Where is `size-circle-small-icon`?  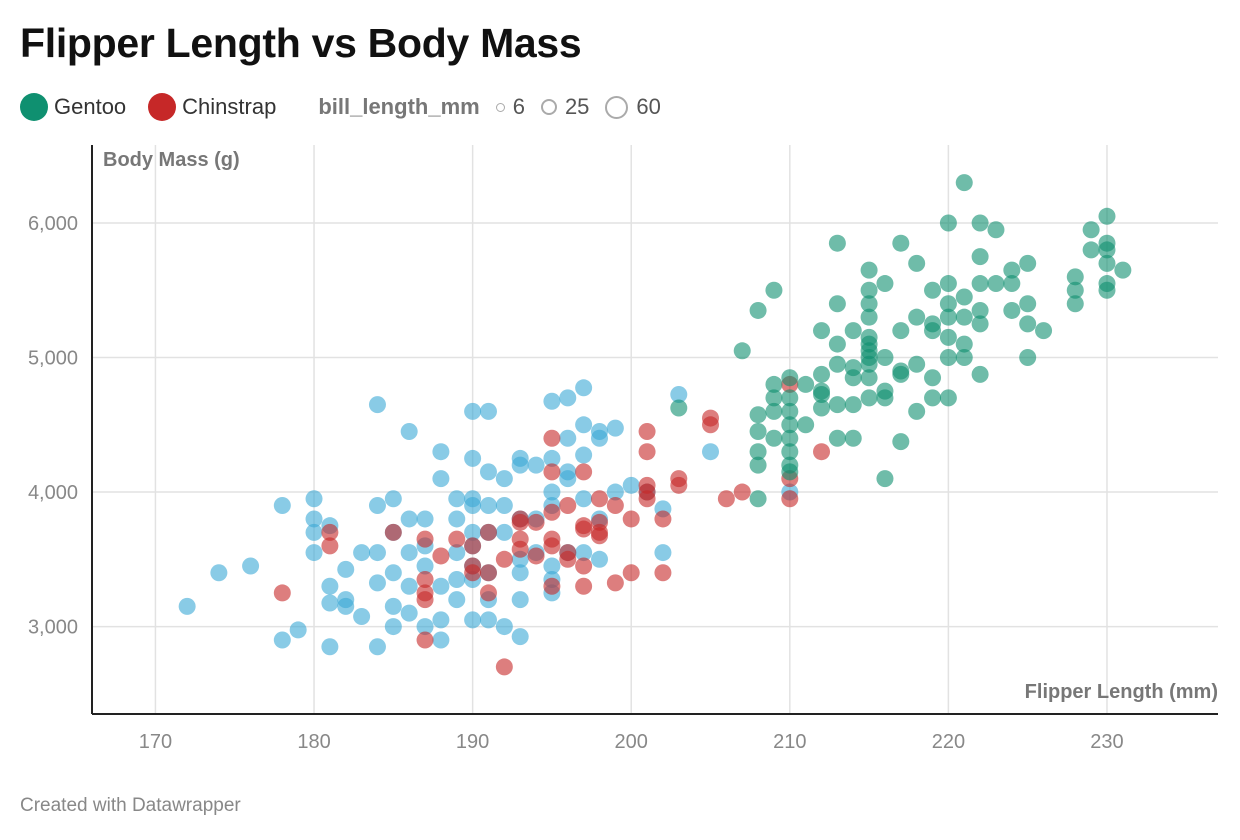
size-circle-small-icon is located at coordinates (500, 107).